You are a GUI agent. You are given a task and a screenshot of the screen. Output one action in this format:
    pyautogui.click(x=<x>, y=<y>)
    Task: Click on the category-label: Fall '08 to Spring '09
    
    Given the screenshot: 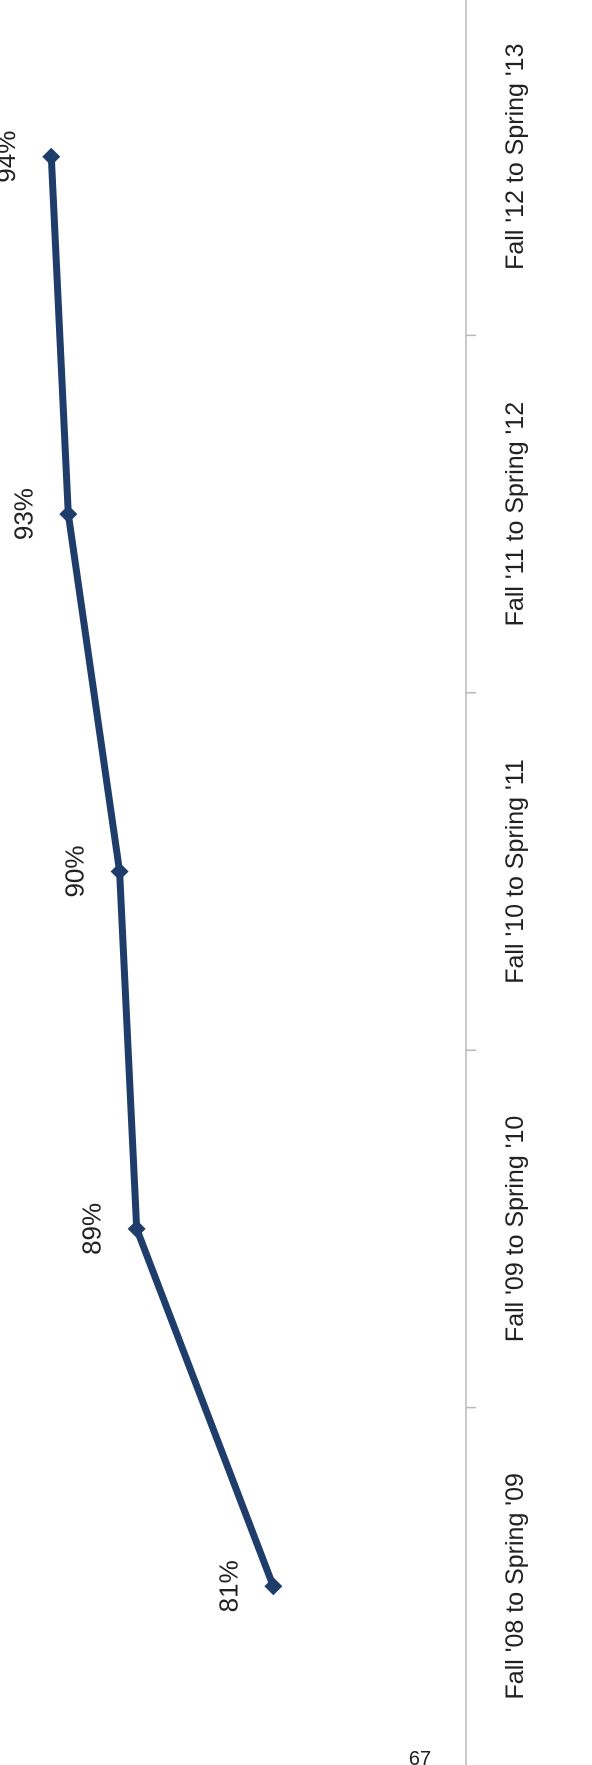 What is the action you would take?
    pyautogui.click(x=515, y=1586)
    